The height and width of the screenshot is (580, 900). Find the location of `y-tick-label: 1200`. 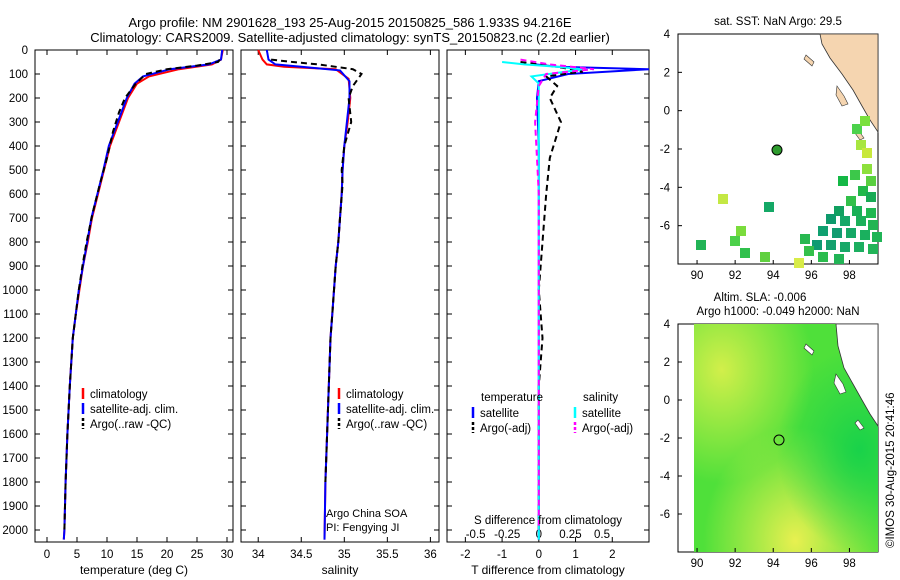

y-tick-label: 1200 is located at coordinates (15, 339).